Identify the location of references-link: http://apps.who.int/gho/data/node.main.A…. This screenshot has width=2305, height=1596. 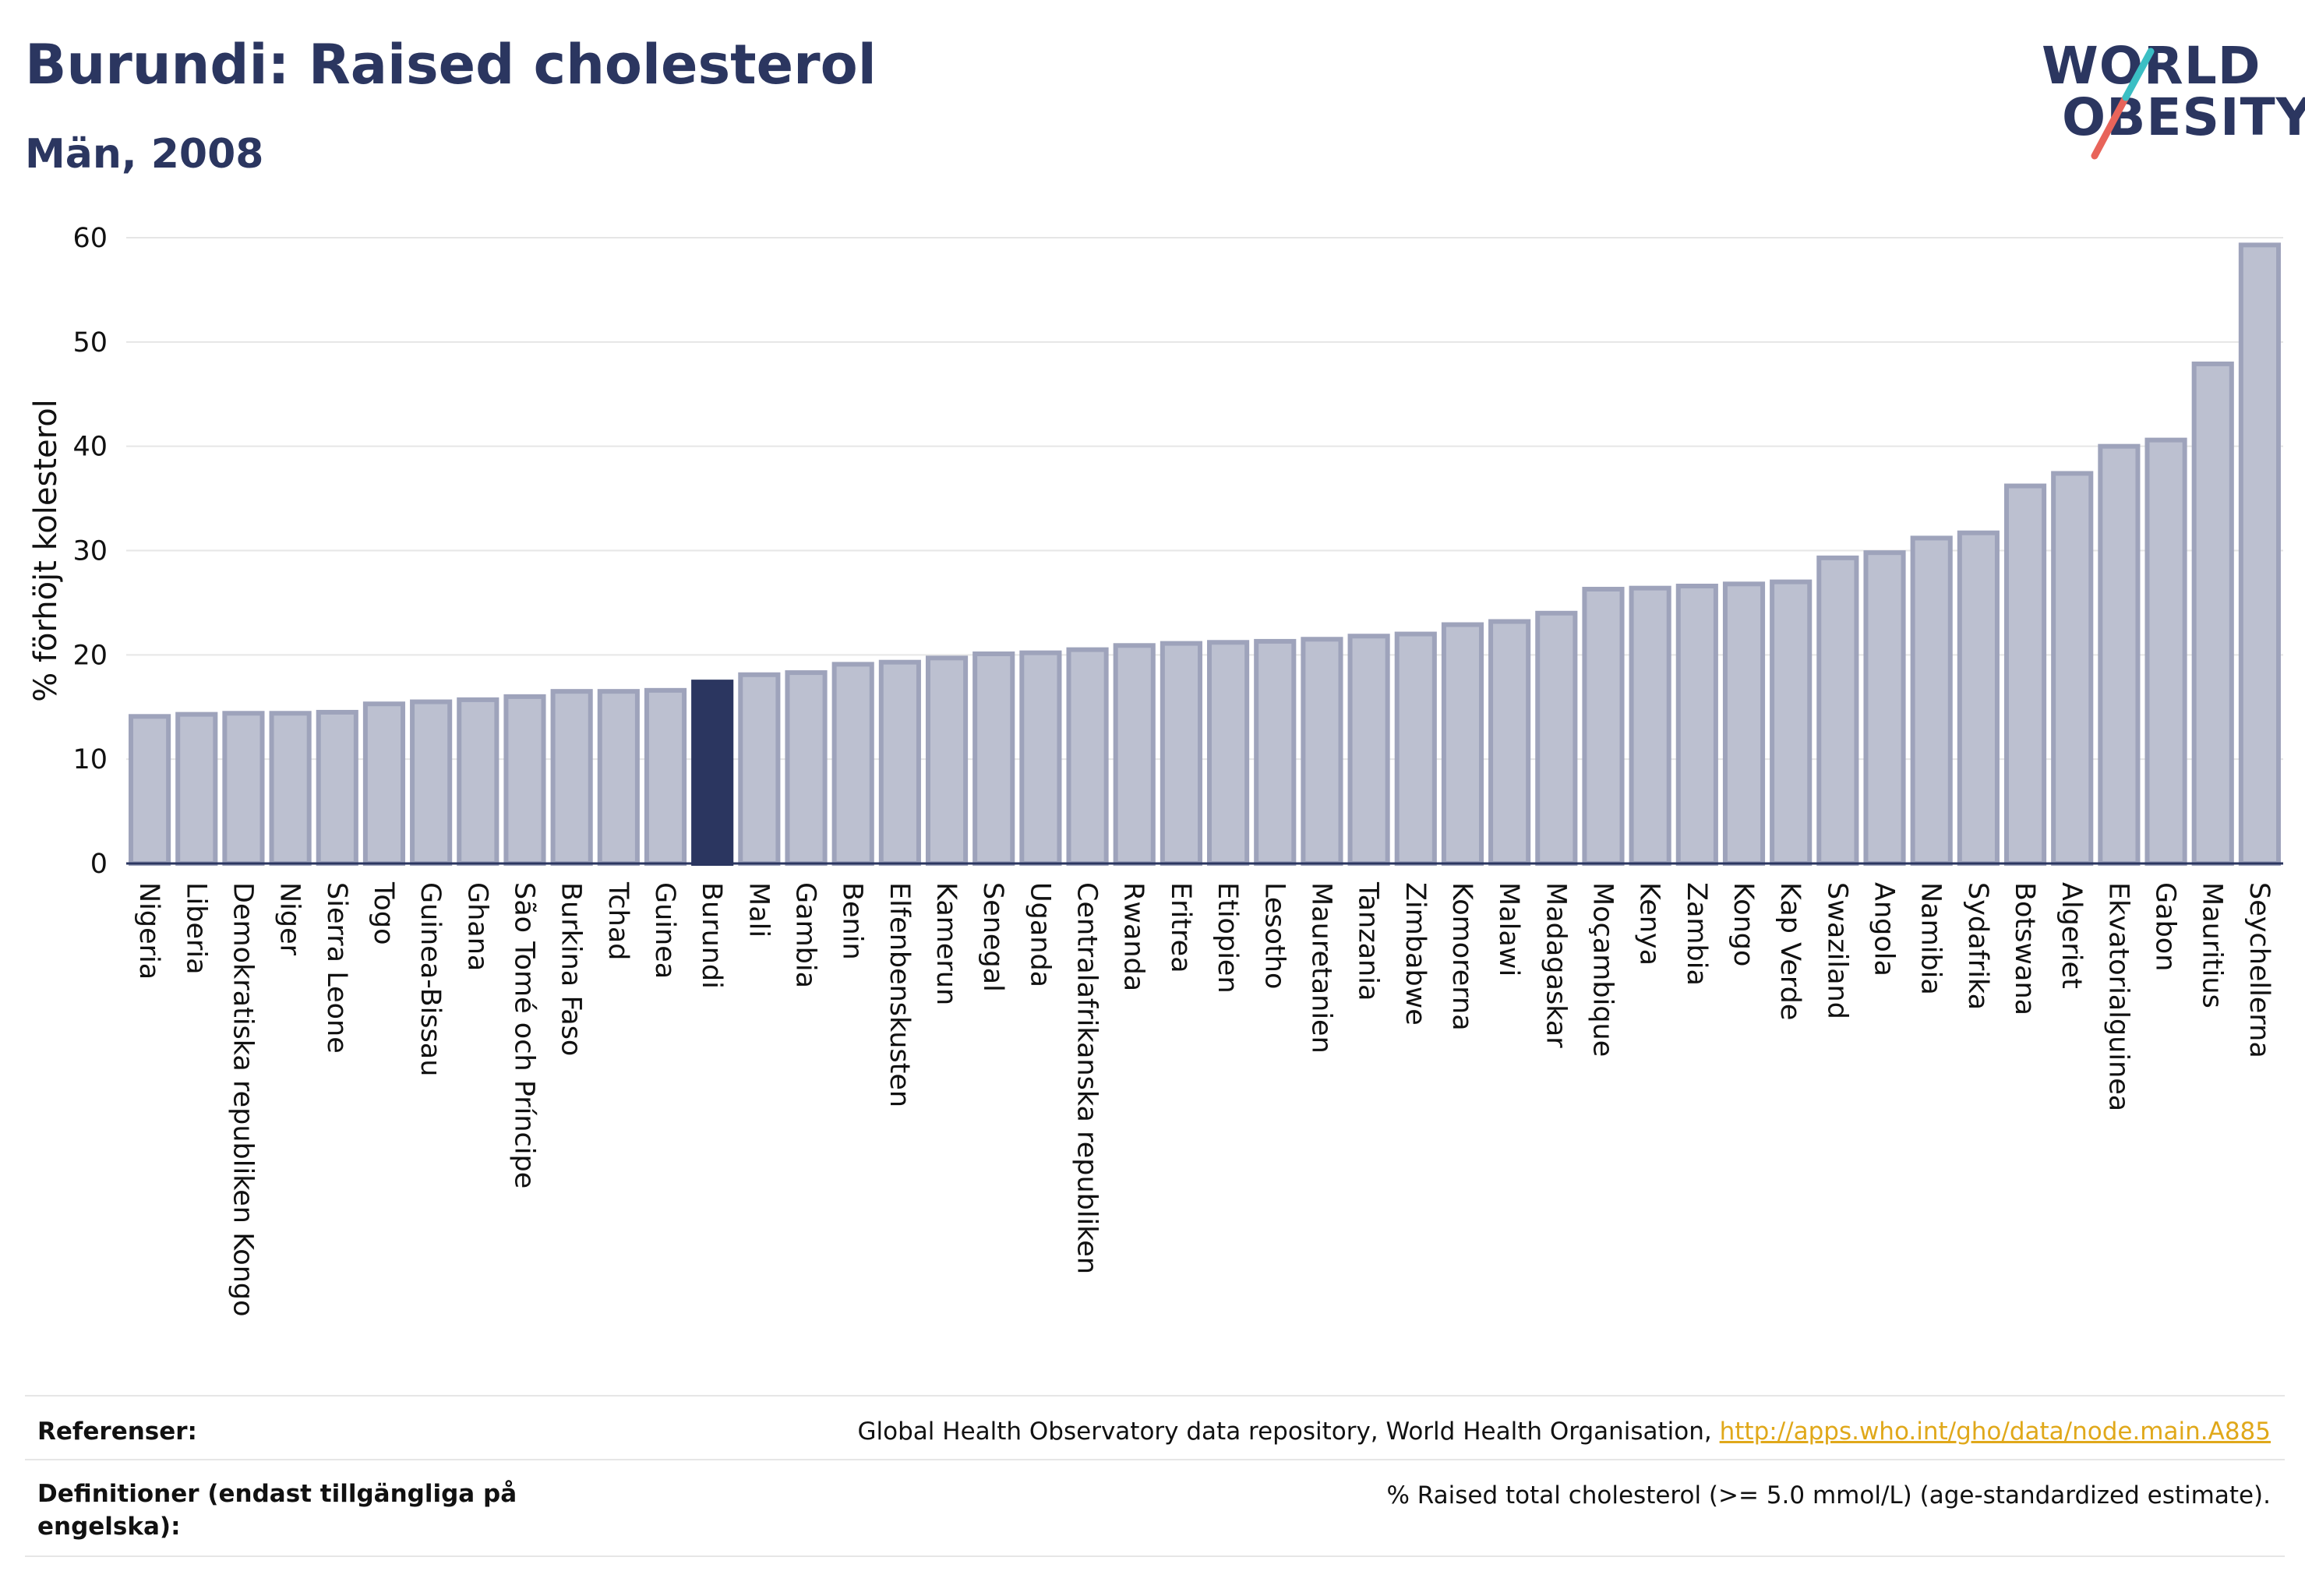
(1995, 1432).